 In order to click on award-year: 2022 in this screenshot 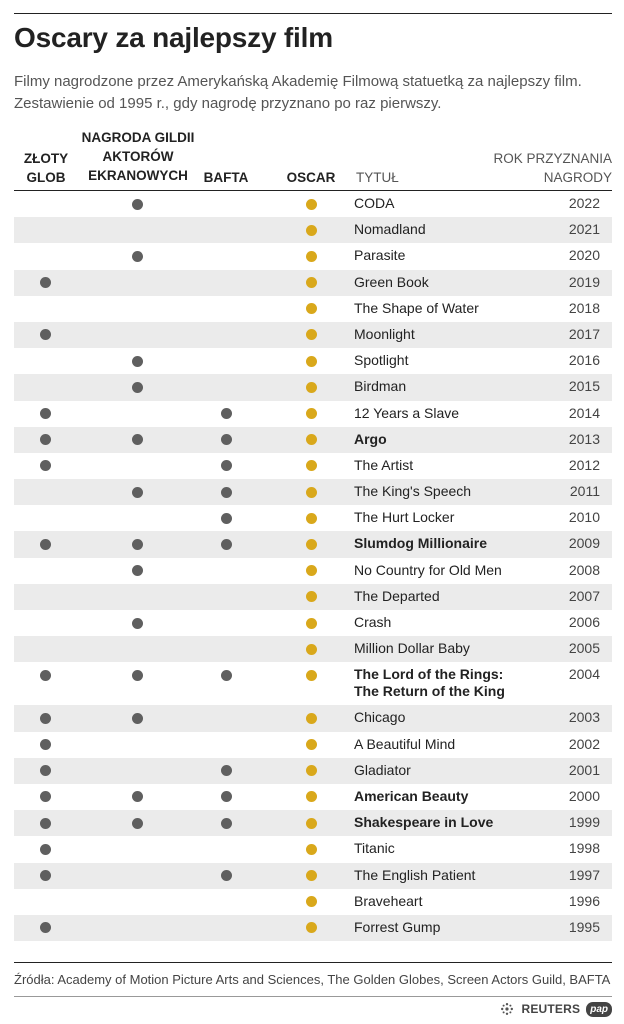, I will do `click(584, 203)`.